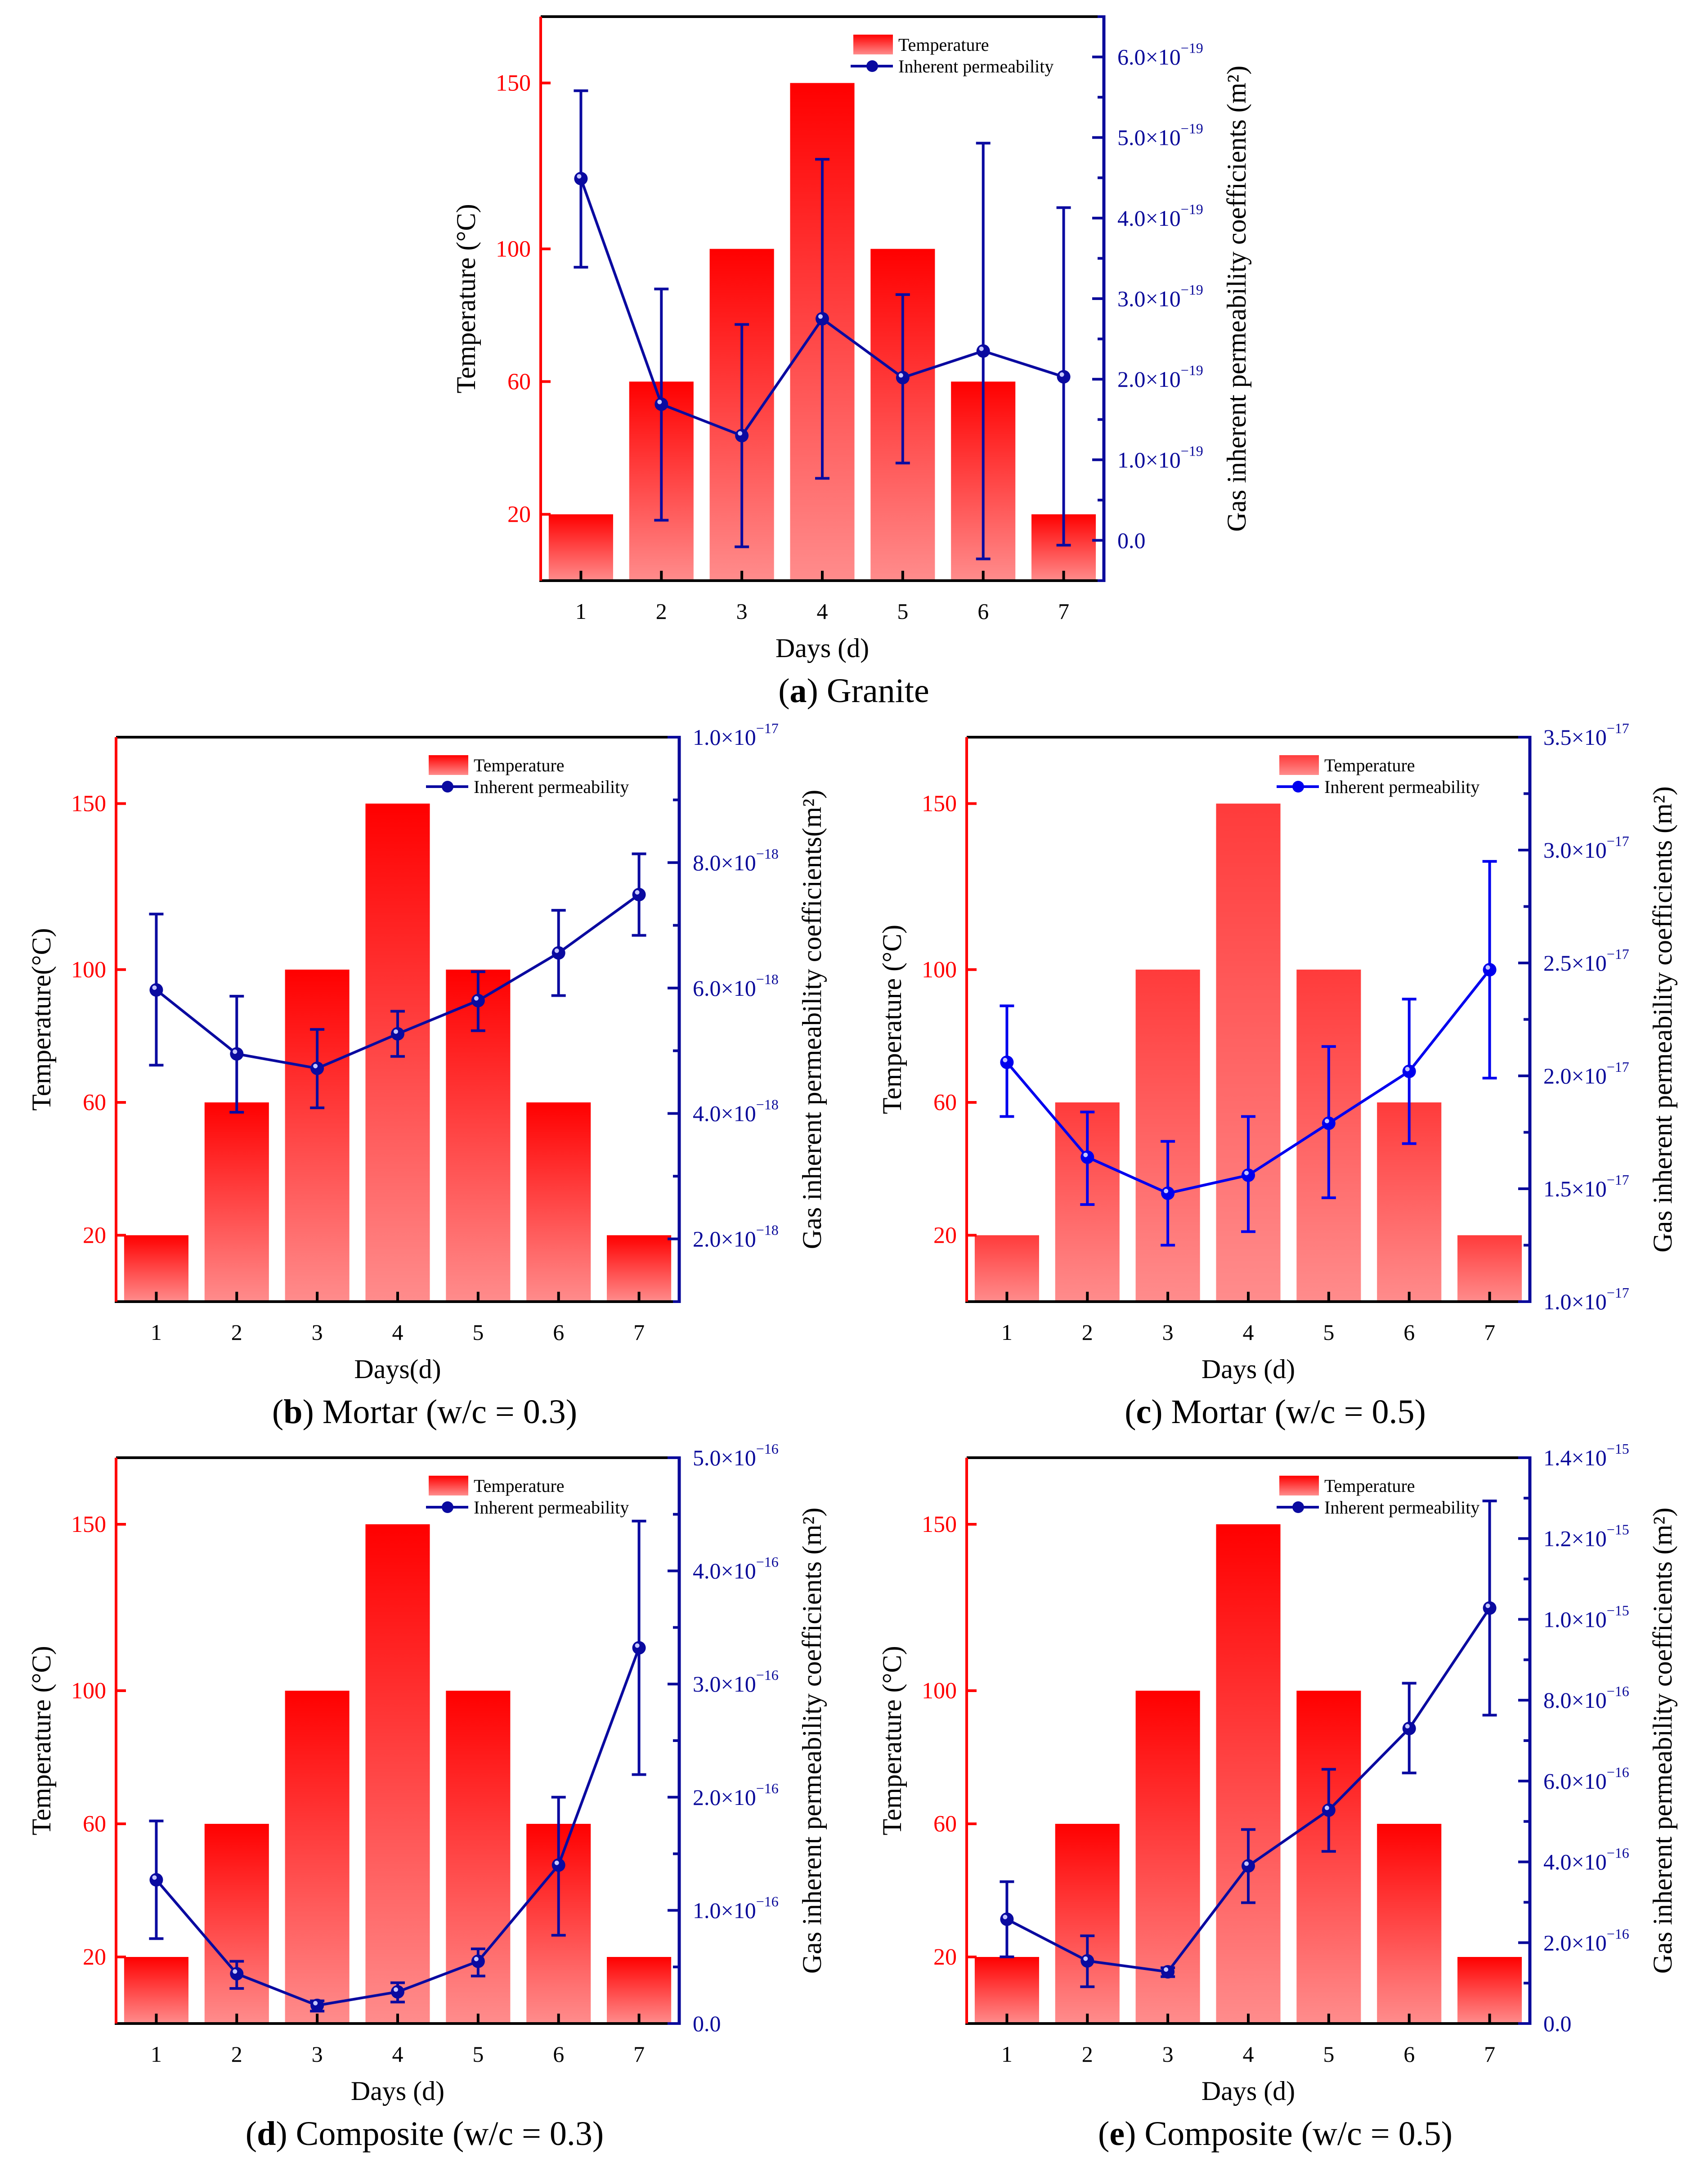 The image size is (1708, 2167). Describe the element at coordinates (736, 735) in the screenshot. I see `right-tick-label: 1.0×10⁻¹⁷` at that location.